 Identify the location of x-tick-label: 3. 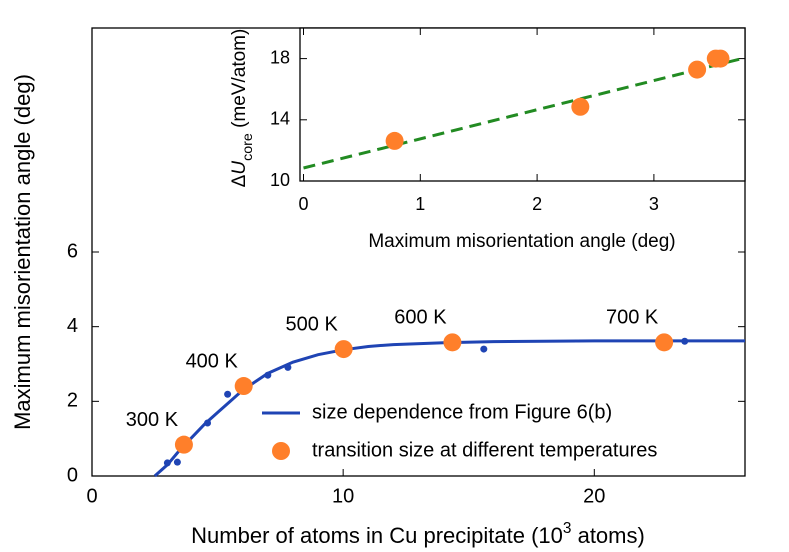
(654, 204).